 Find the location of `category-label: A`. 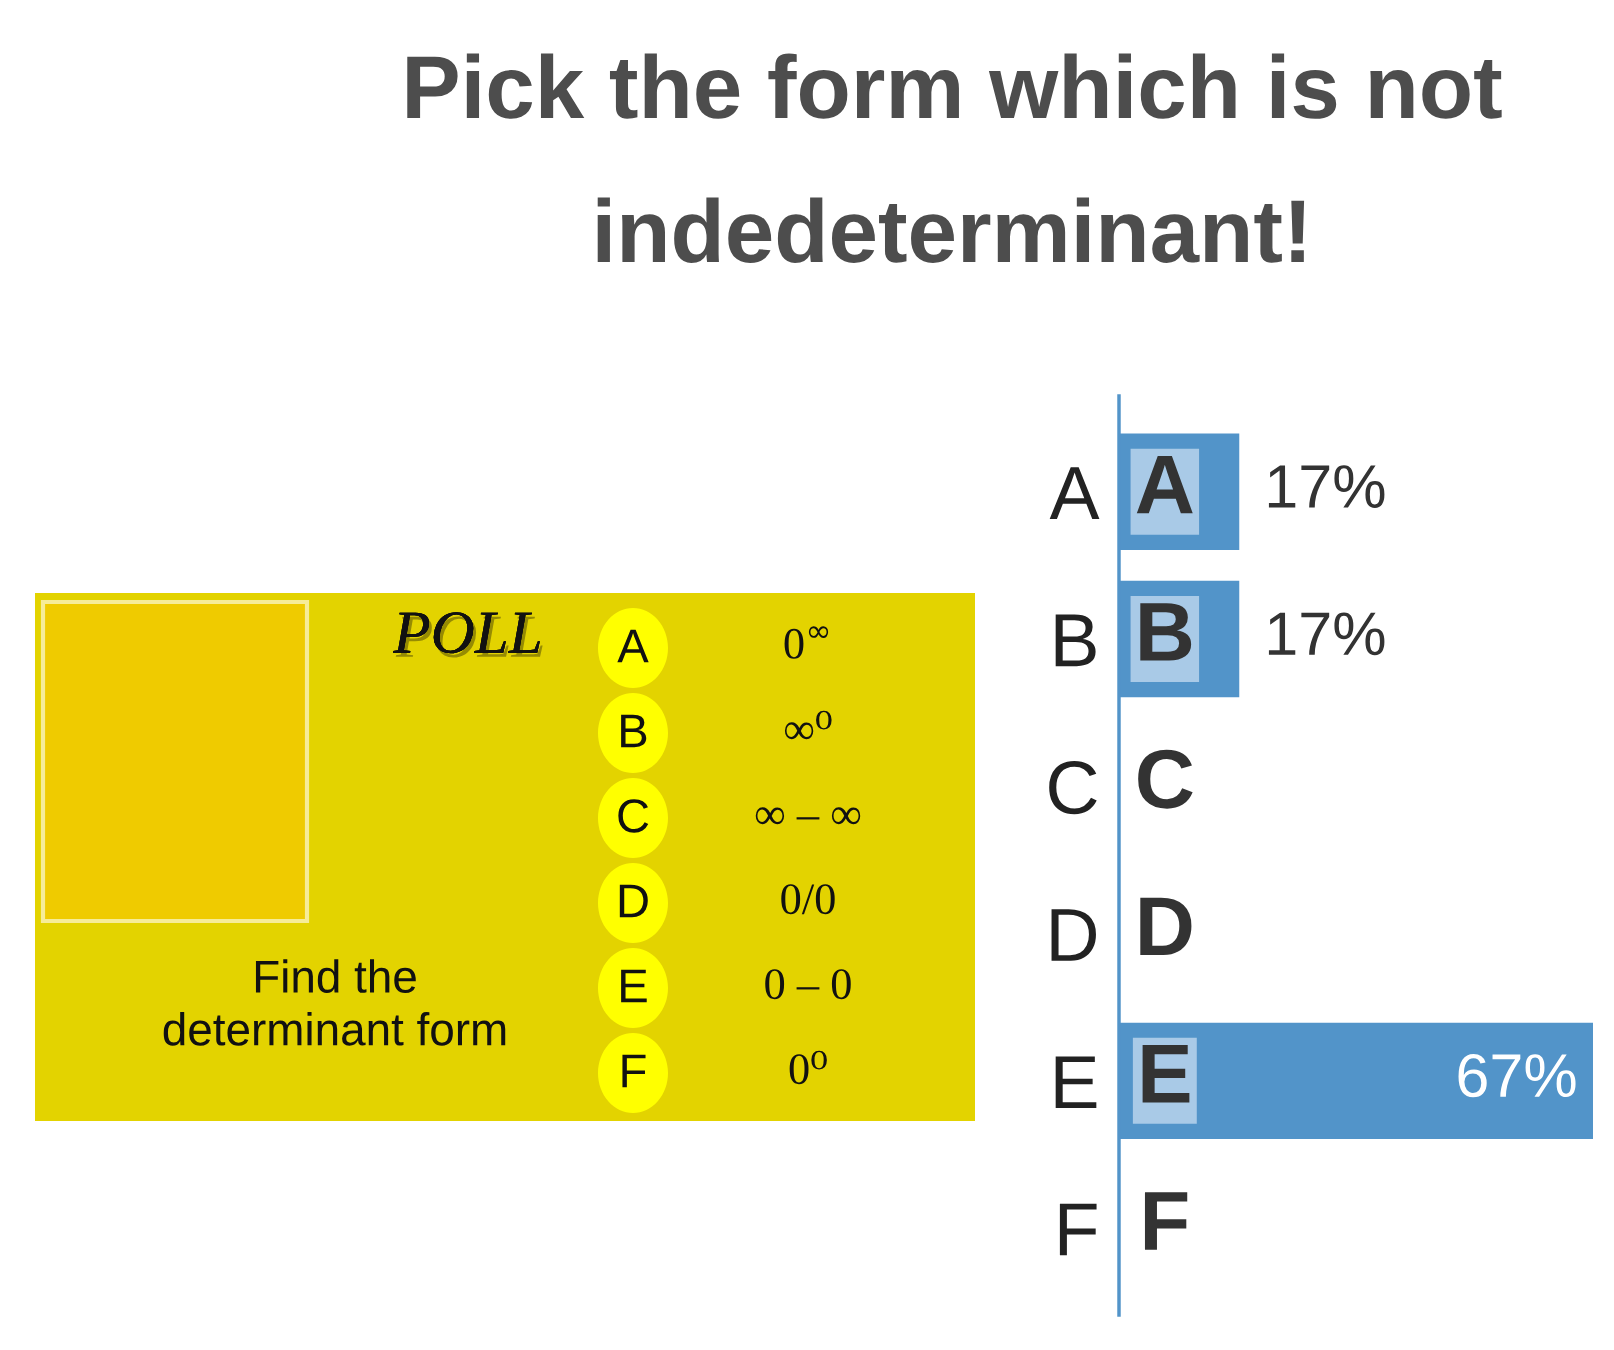

category-label: A is located at coordinates (633, 646).